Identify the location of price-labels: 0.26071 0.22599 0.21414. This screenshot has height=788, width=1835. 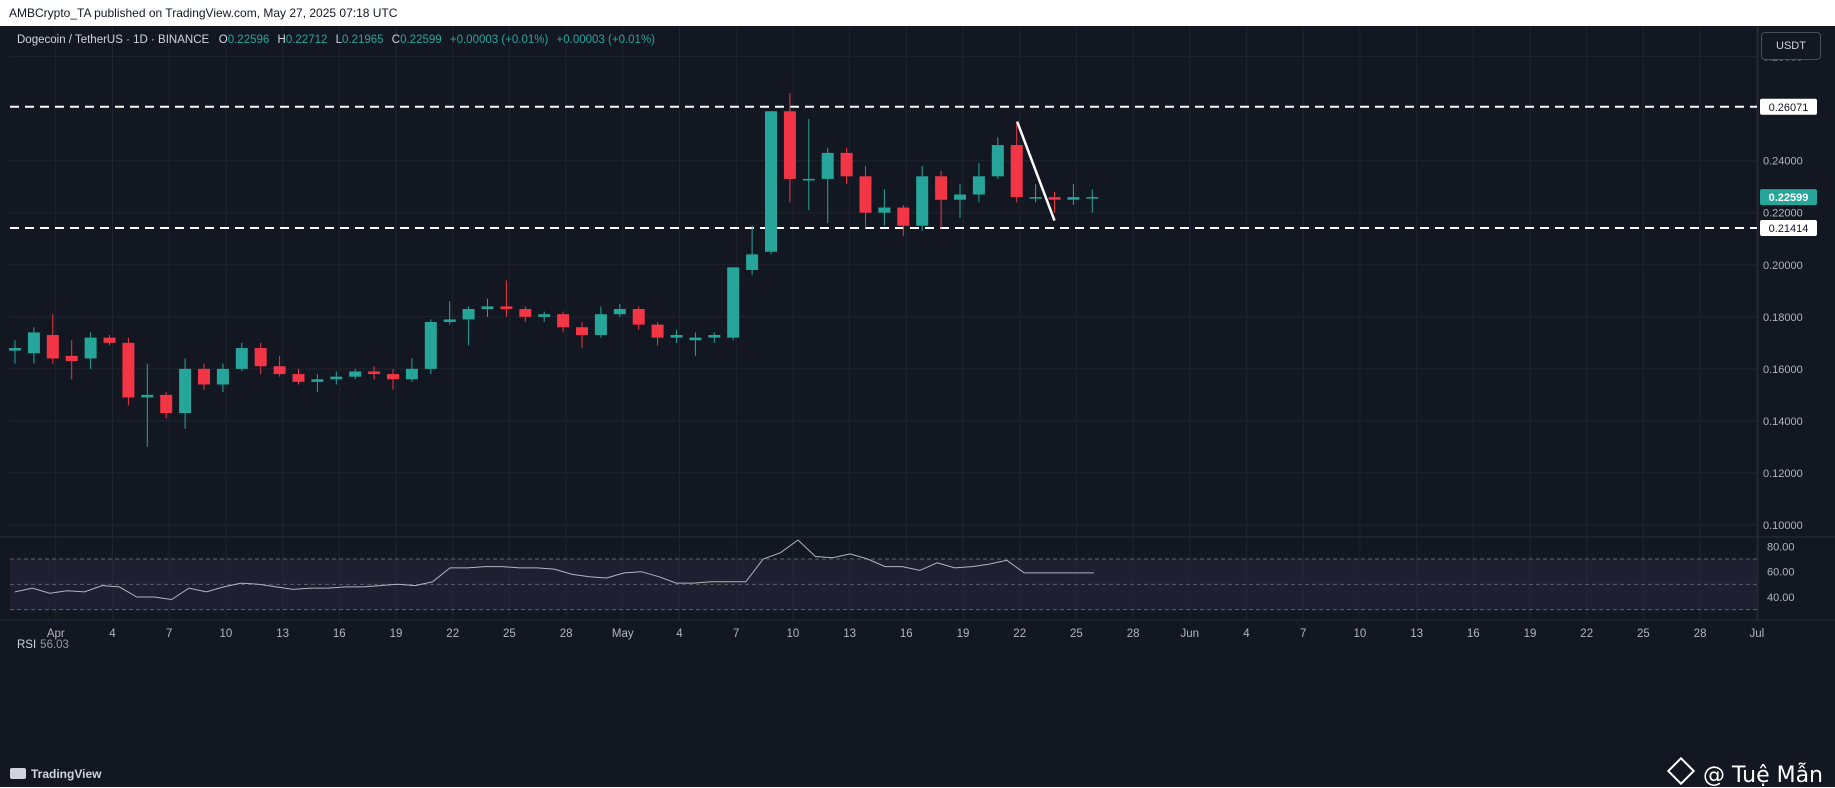
(1788, 167).